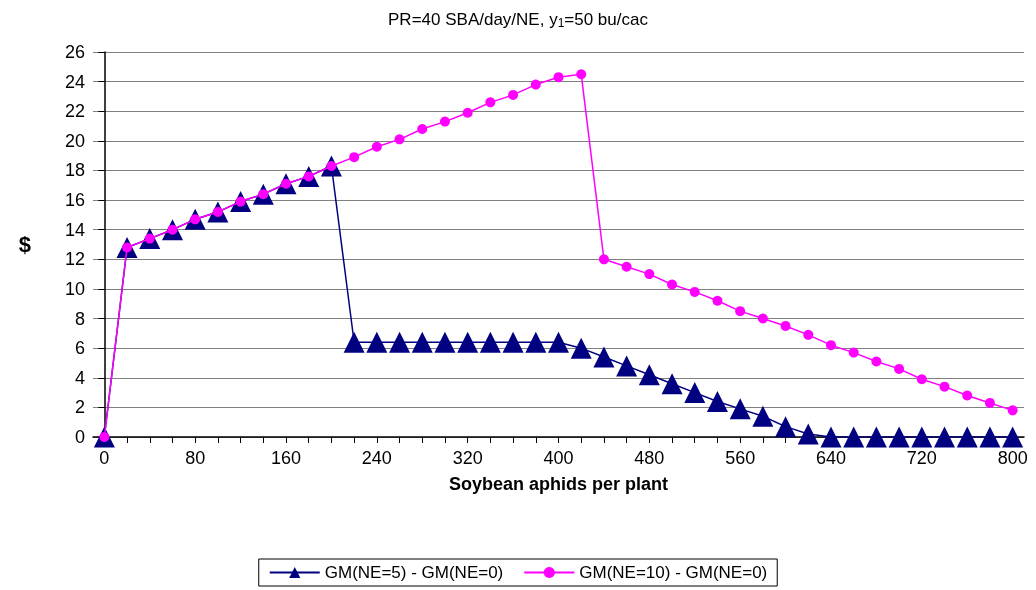 The width and height of the screenshot is (1036, 590). What do you see at coordinates (74, 200) in the screenshot?
I see `y-tick-label: 16` at bounding box center [74, 200].